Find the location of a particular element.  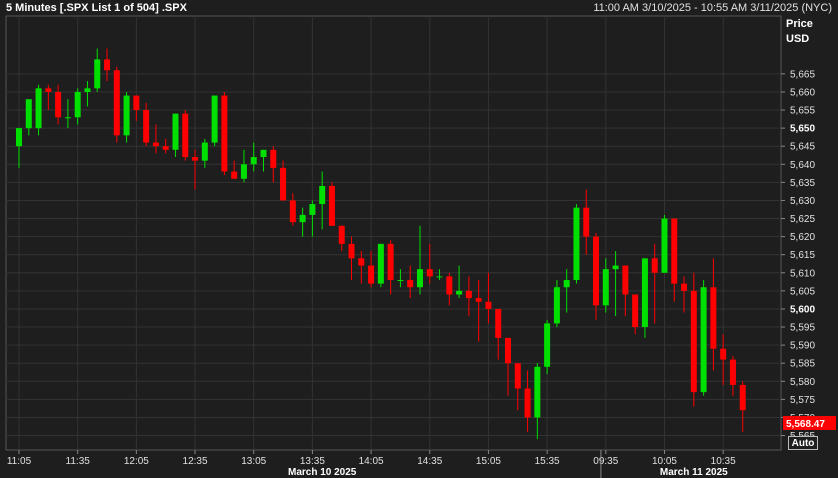

y-tick-label: 5,580 is located at coordinates (802, 382).